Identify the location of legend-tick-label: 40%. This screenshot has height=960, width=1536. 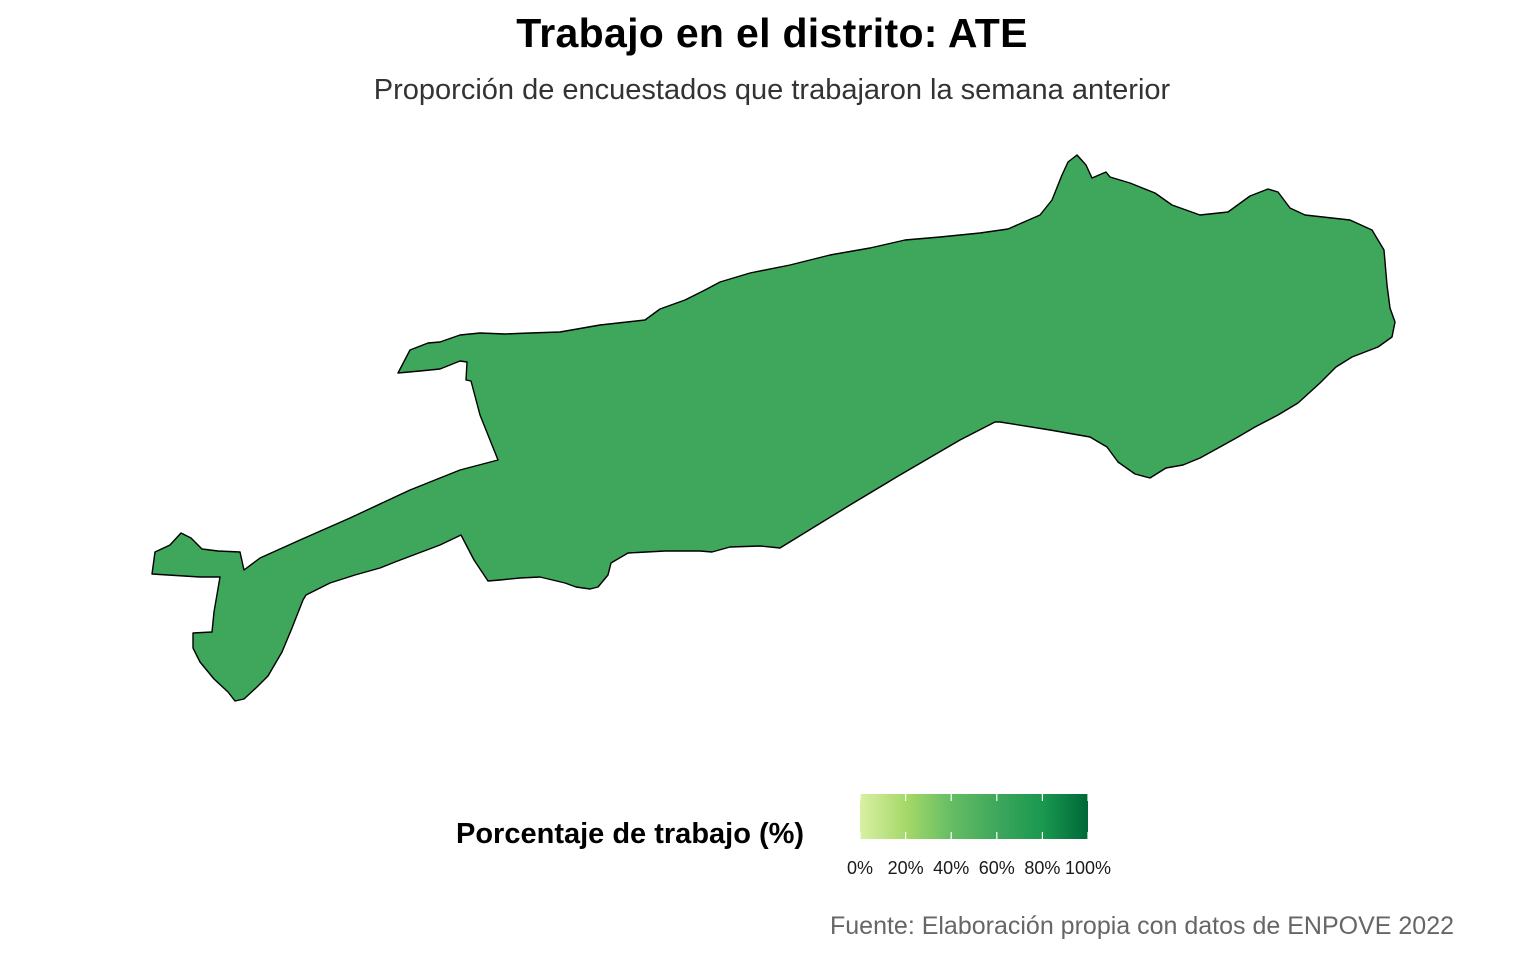
(951, 868).